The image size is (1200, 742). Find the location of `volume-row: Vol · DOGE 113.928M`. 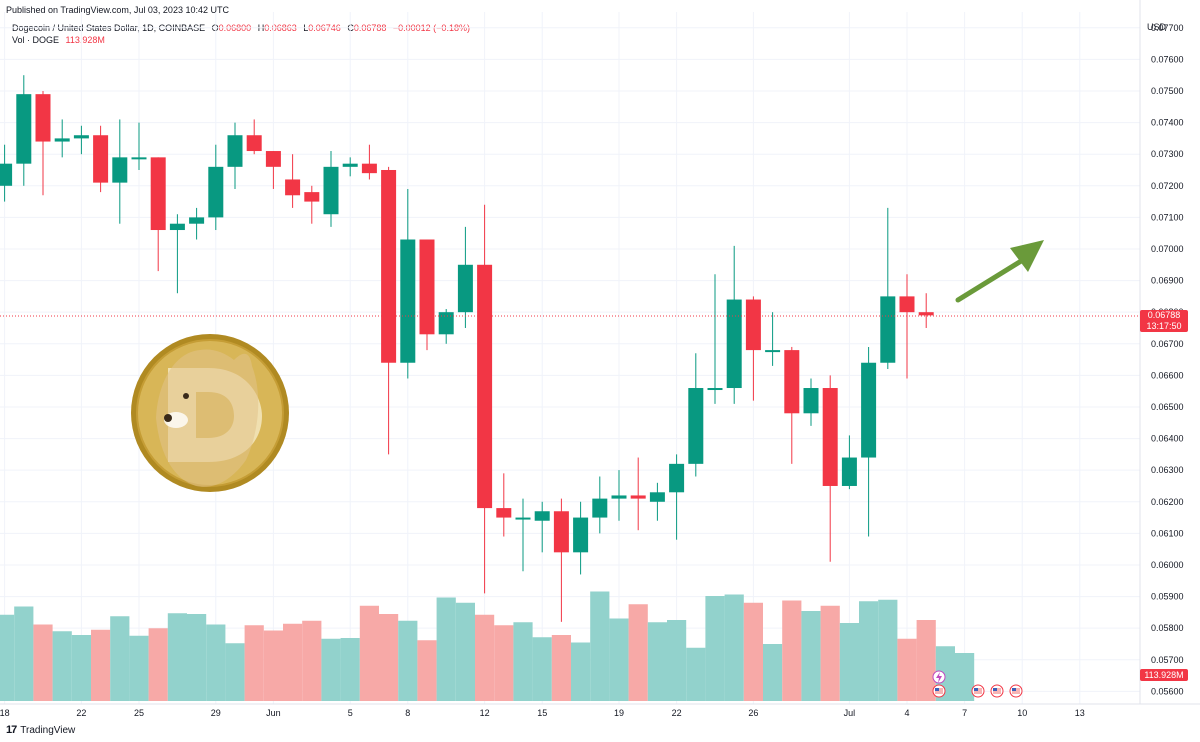

volume-row: Vol · DOGE 113.928M is located at coordinates (241, 40).